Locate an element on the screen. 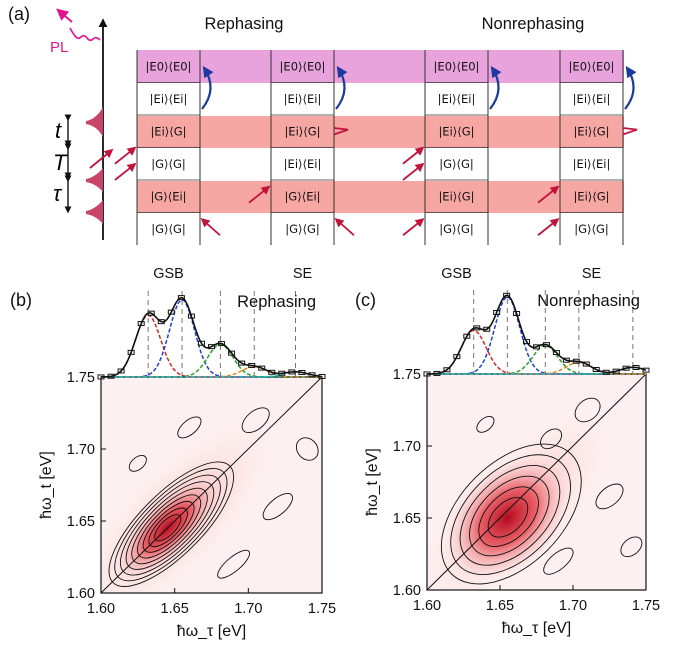 The height and width of the screenshot is (656, 689). y-tick-label: 1.60 is located at coordinates (407, 591).